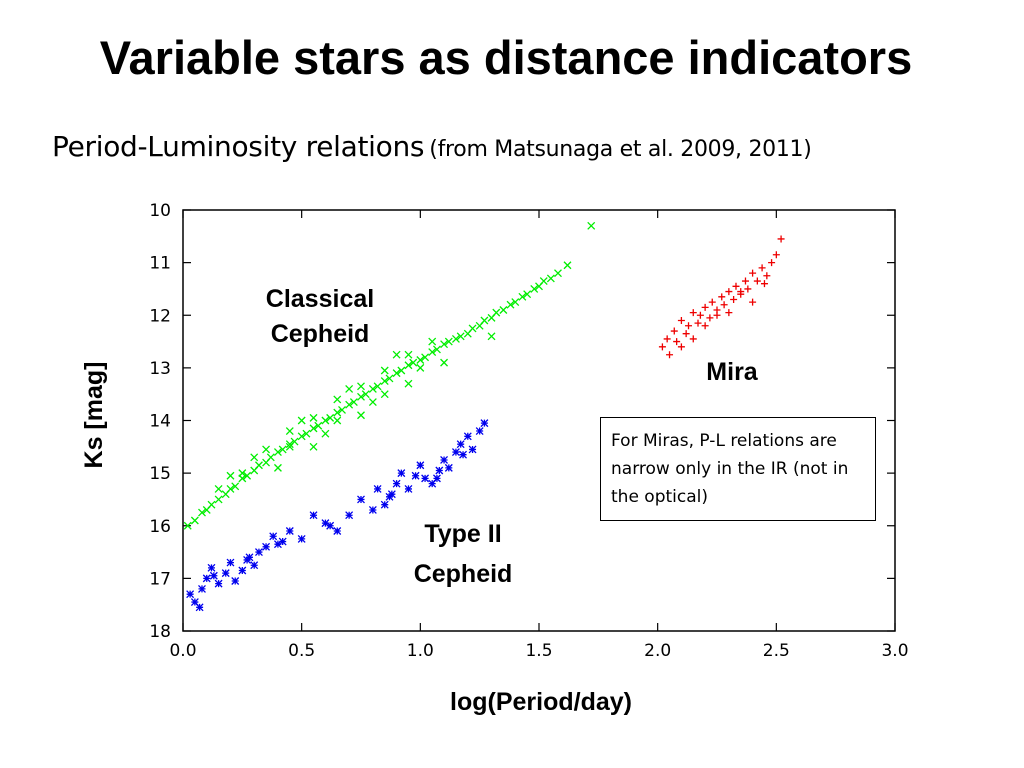 The image size is (1024, 768). Describe the element at coordinates (160, 422) in the screenshot. I see `y-tick-label: 14` at that location.